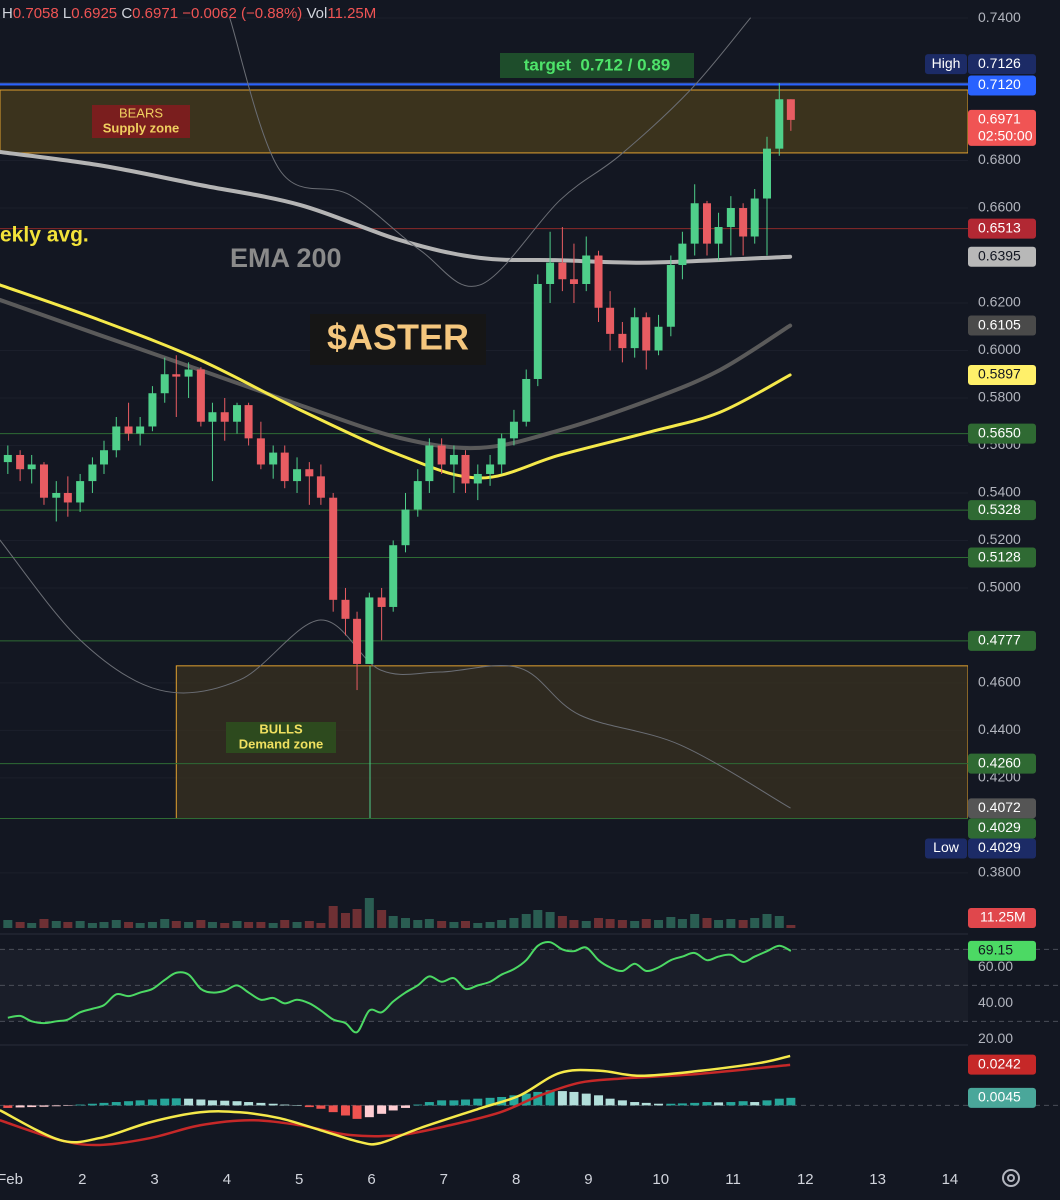 This screenshot has width=1060, height=1200. I want to click on x-tick-label: 6, so click(371, 1179).